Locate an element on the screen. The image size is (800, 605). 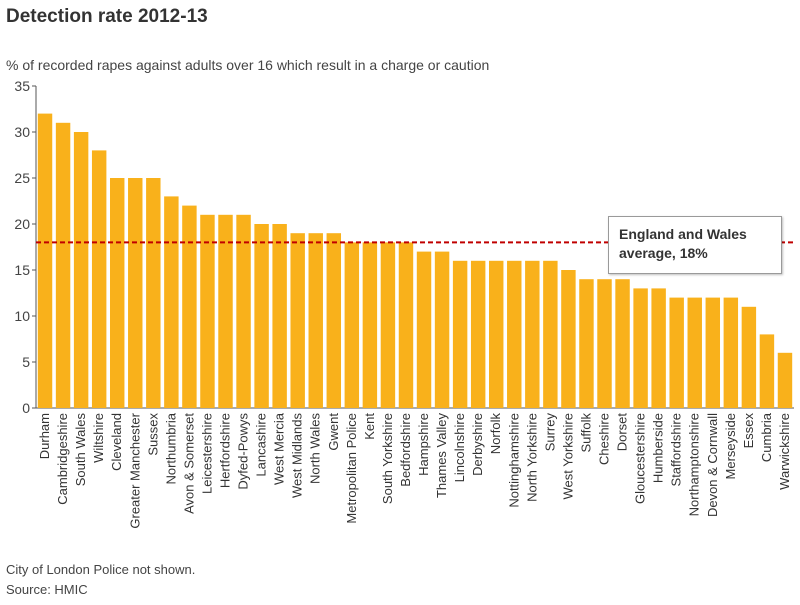
x-tick-label: Cheshire is located at coordinates (604, 439).